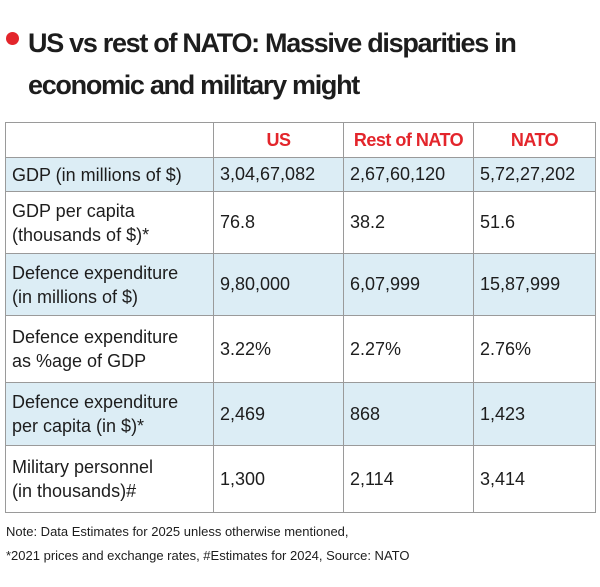  Describe the element at coordinates (408, 222) in the screenshot. I see `value-cell: 38.2` at that location.